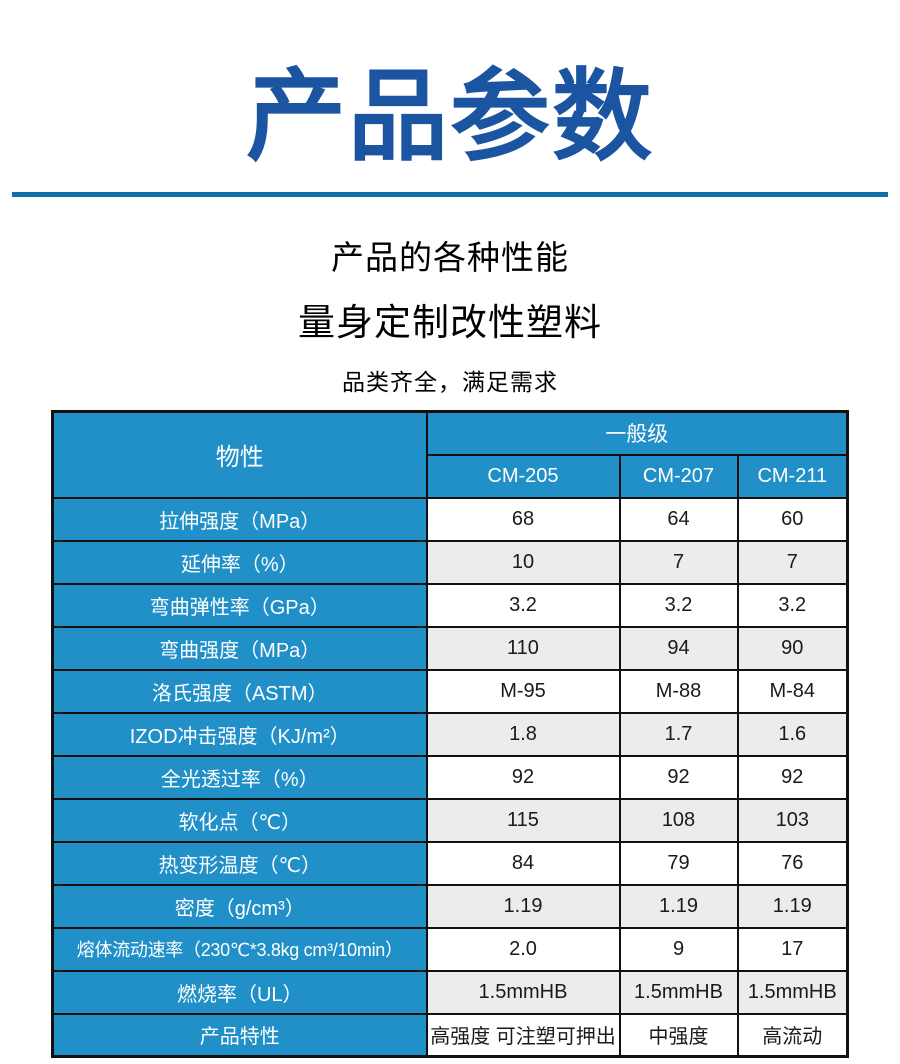 This screenshot has width=900, height=1064. I want to click on table-row: 拉伸强度（MPa） 68 64 60, so click(450, 519).